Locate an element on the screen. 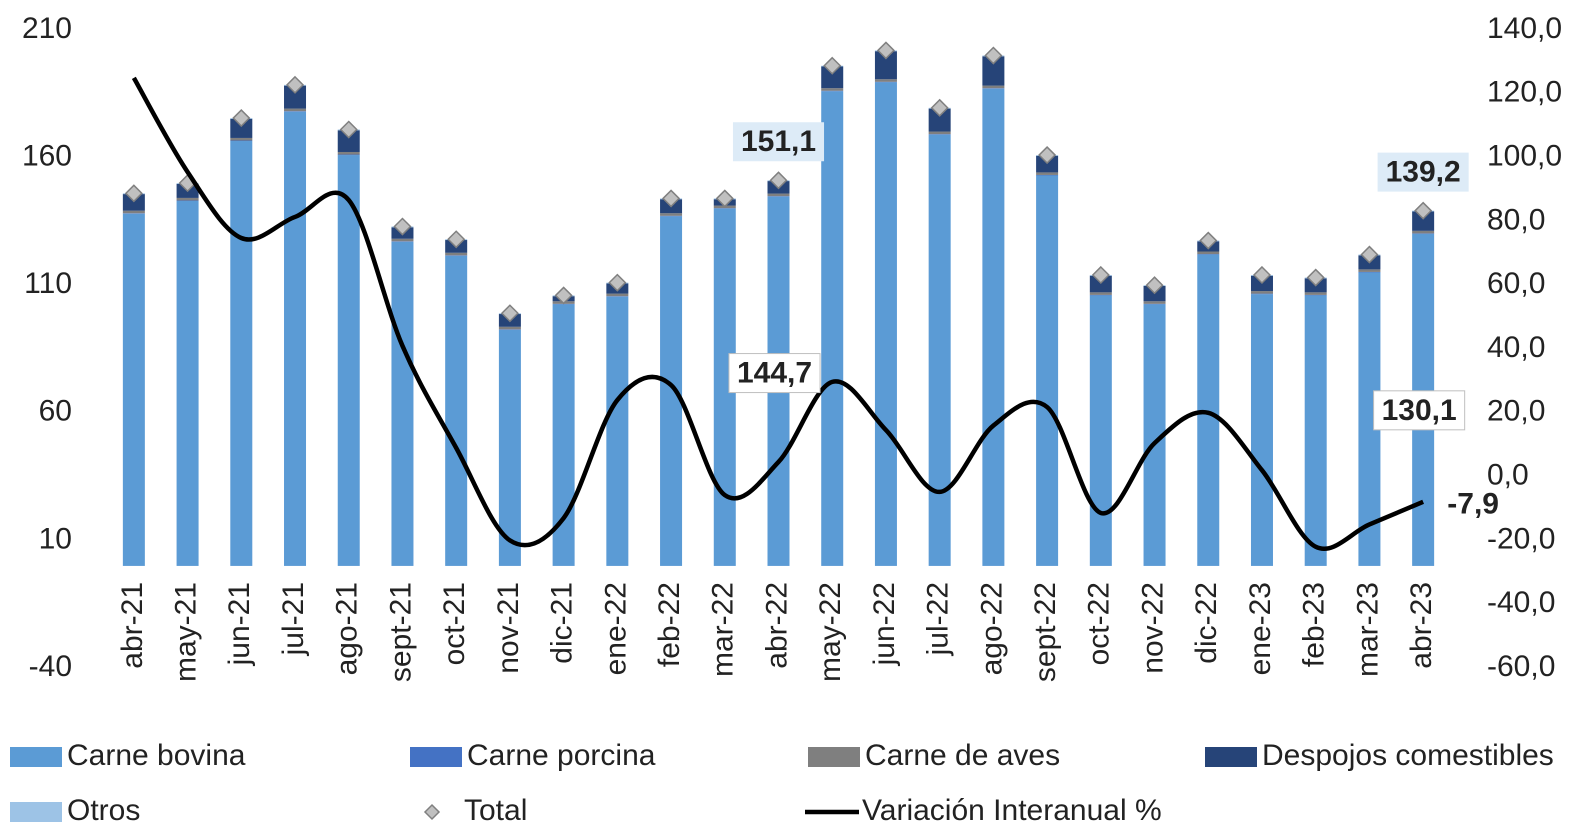 This screenshot has height=835, width=1583. y2-tick-label: 120,0 is located at coordinates (1524, 92).